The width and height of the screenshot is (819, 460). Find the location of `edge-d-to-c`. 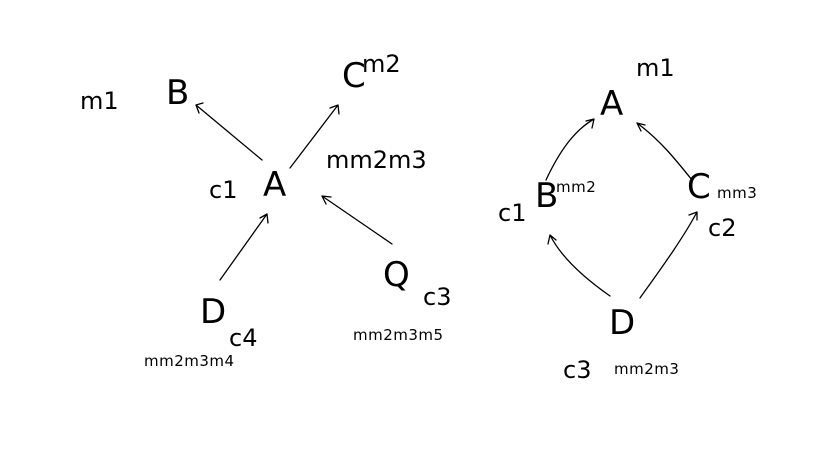

edge-d-to-c is located at coordinates (668, 255).